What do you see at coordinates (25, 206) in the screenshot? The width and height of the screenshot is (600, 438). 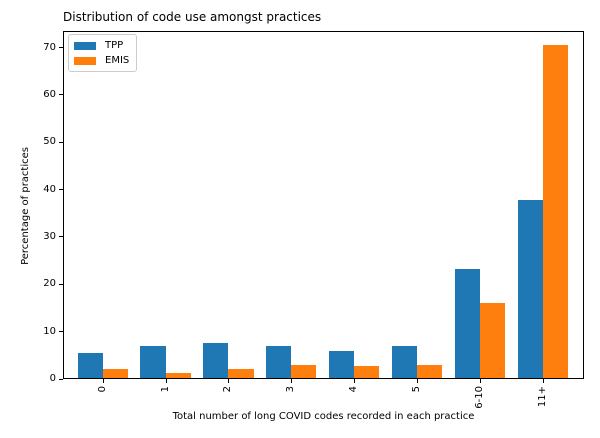 I see `y-axis-label: Percentage of practices` at bounding box center [25, 206].